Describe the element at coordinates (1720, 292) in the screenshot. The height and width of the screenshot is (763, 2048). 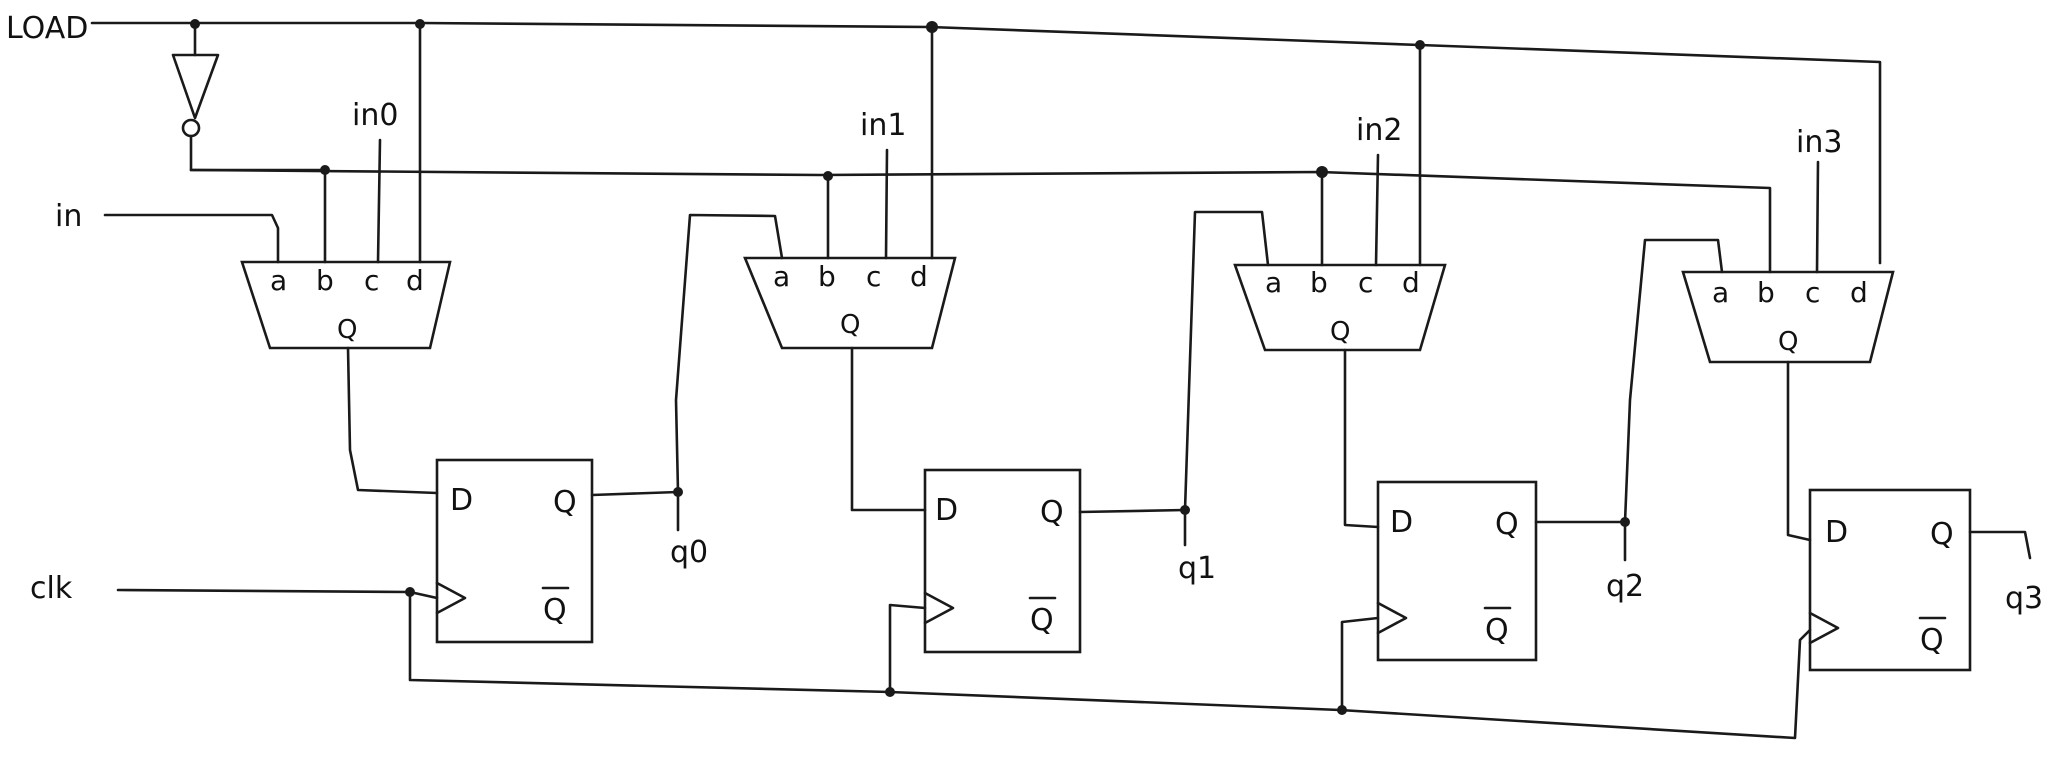
I see `mux3-pin-a: a` at that location.